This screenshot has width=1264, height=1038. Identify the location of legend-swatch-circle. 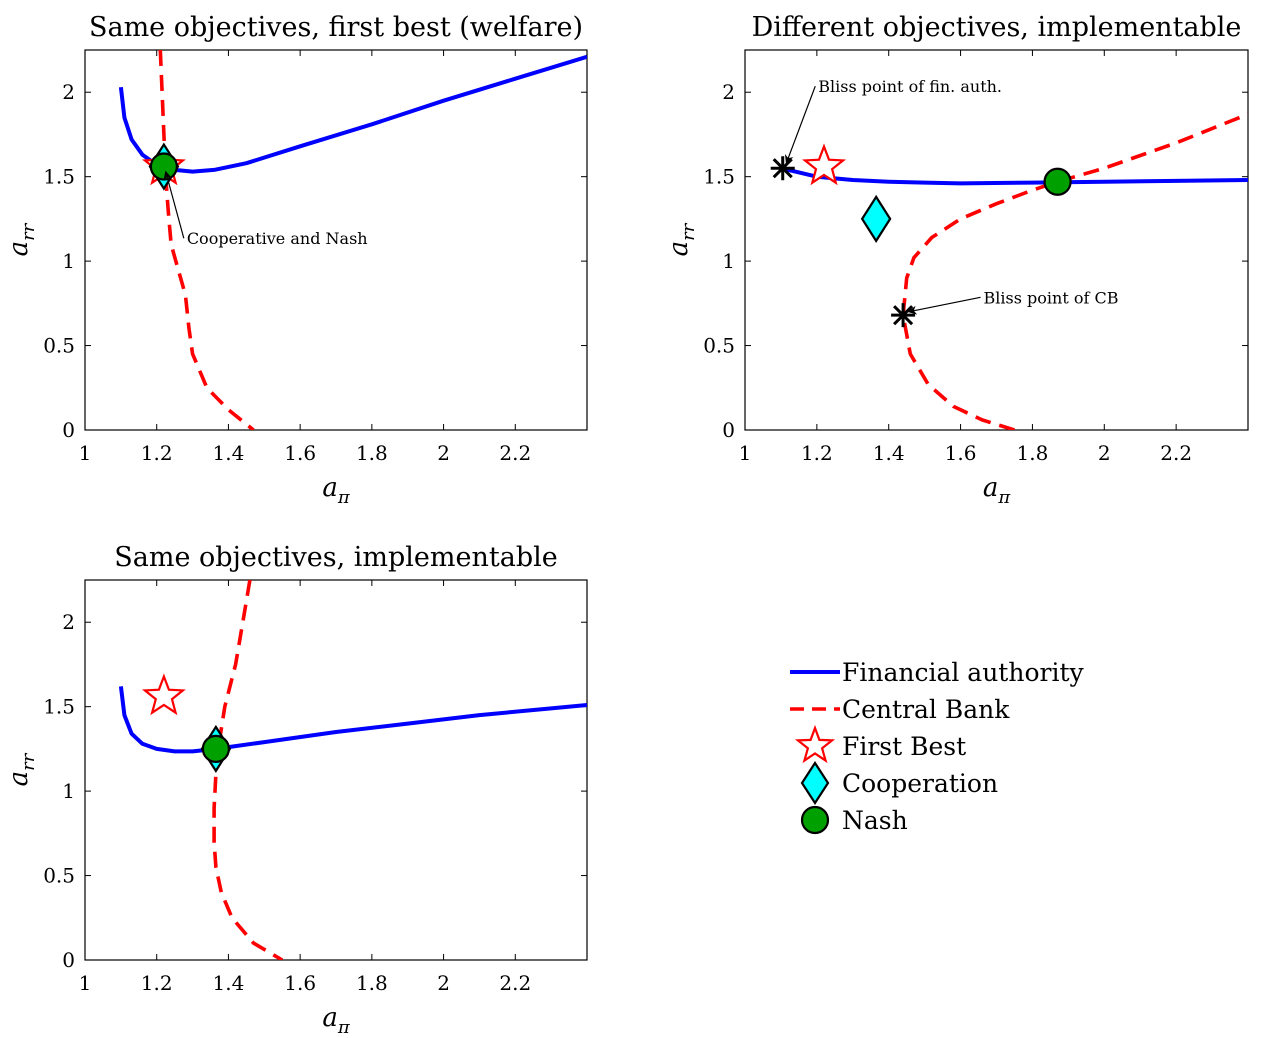
(815, 820).